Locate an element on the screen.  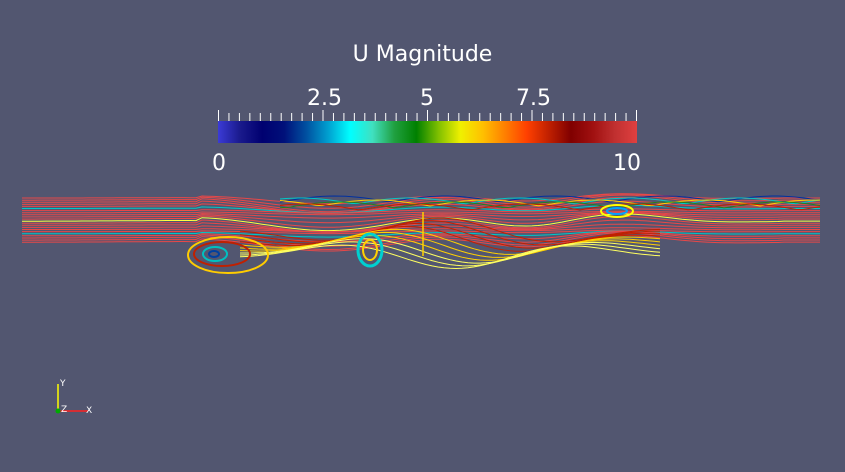
legend-max-label: 10 is located at coordinates (627, 163).